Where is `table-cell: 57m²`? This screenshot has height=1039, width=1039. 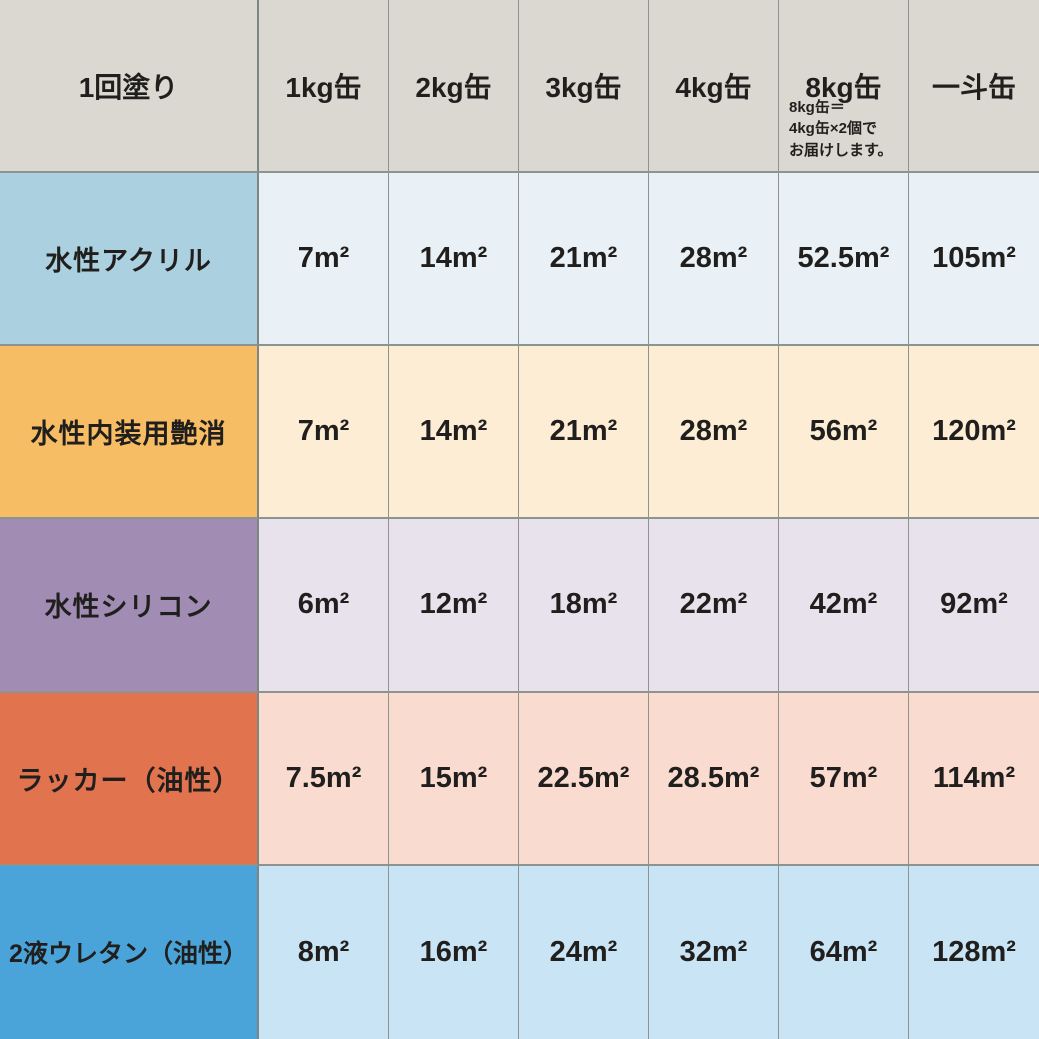 table-cell: 57m² is located at coordinates (844, 779).